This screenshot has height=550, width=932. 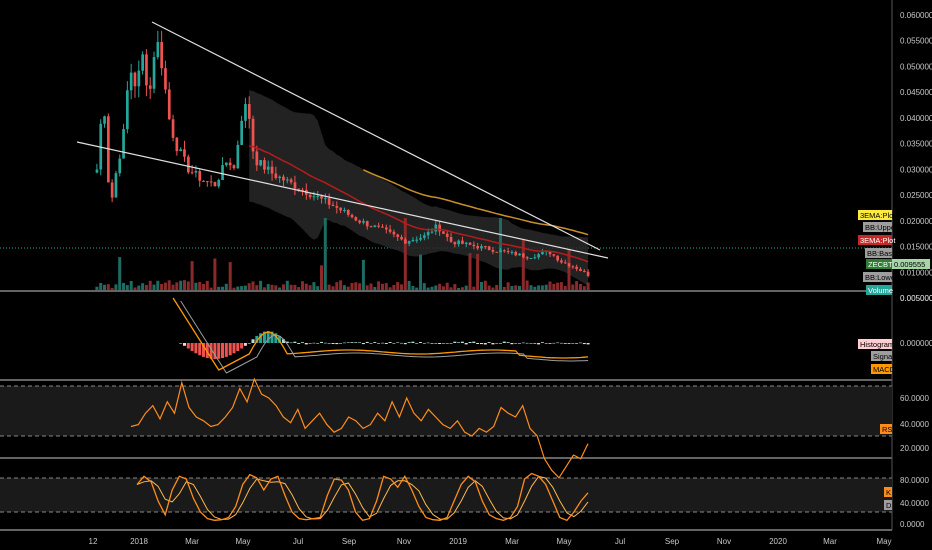 I want to click on x-tick-label: 2018, so click(x=139, y=541).